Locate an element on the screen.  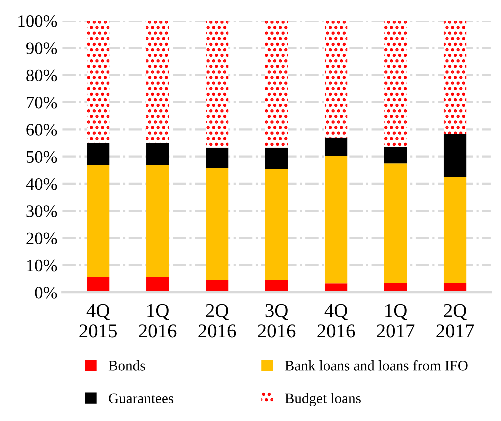
legend-label: Bank loans and loans from IFO is located at coordinates (376, 365).